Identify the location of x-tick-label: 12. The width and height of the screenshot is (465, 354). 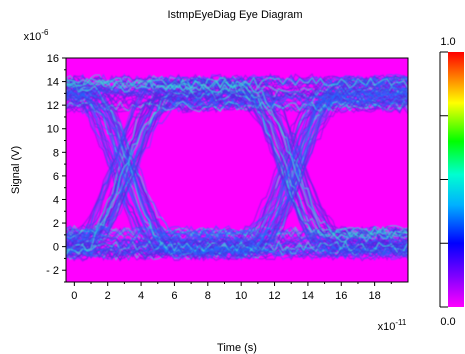
(274, 296).